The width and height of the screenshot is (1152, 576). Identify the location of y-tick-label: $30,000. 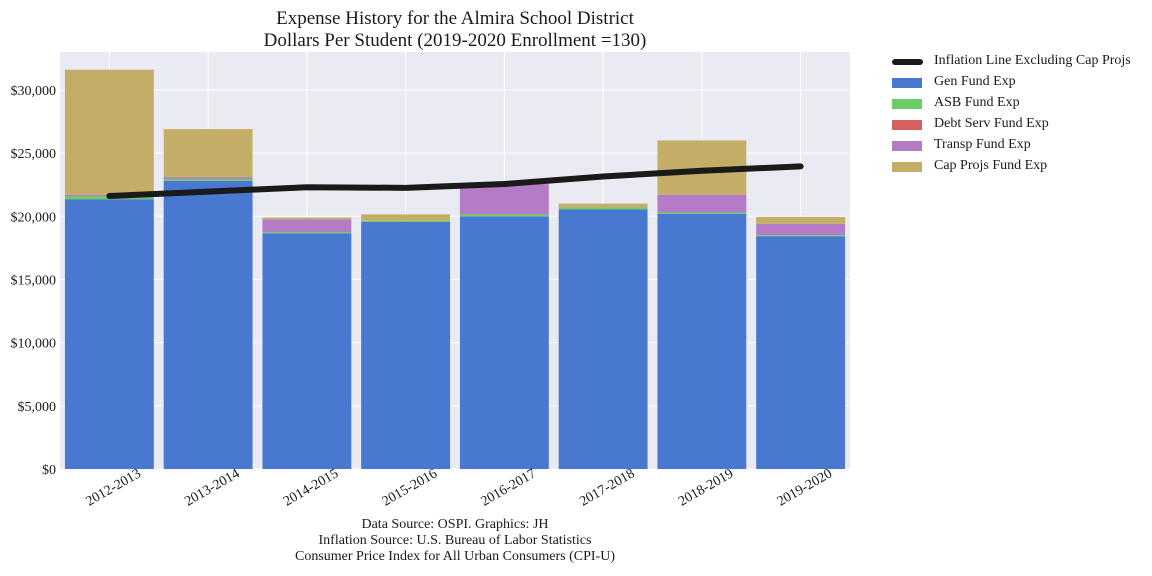
(34, 91).